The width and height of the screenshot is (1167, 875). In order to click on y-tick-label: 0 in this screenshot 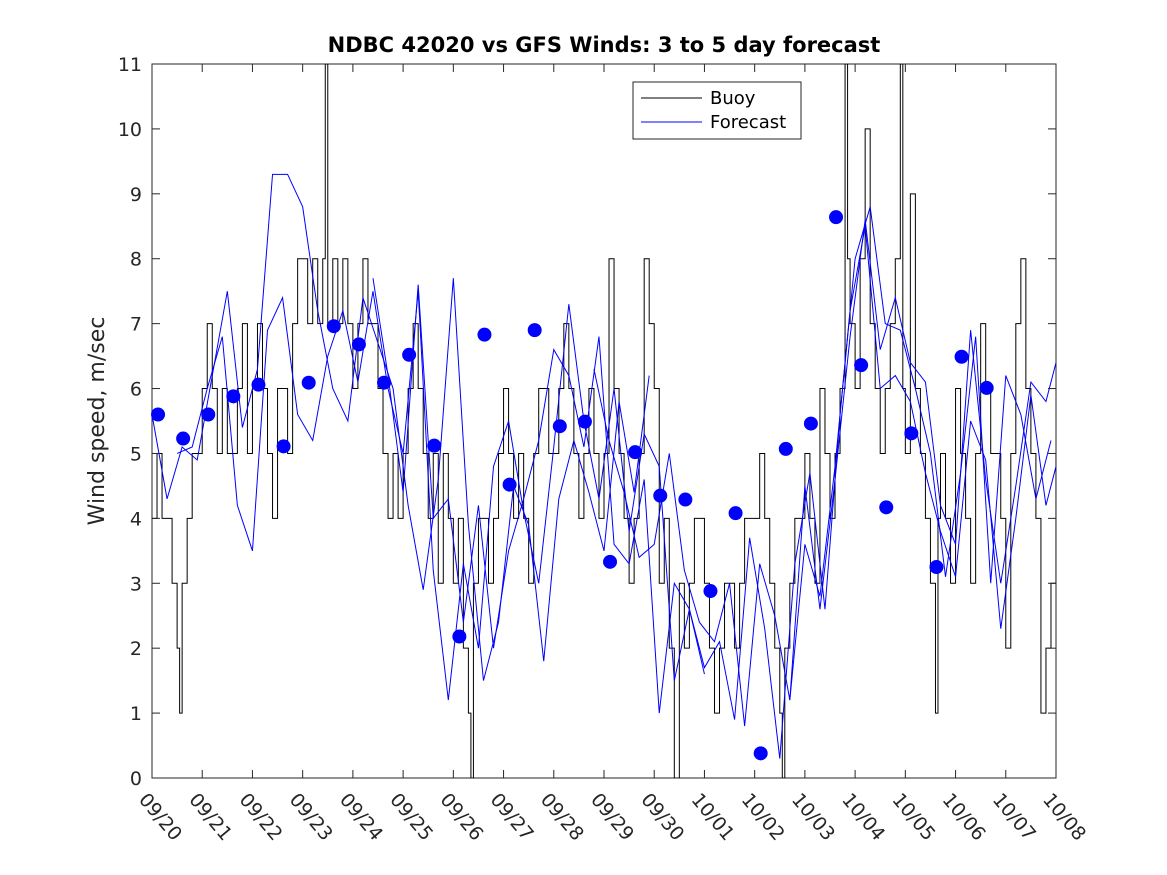, I will do `click(136, 779)`.